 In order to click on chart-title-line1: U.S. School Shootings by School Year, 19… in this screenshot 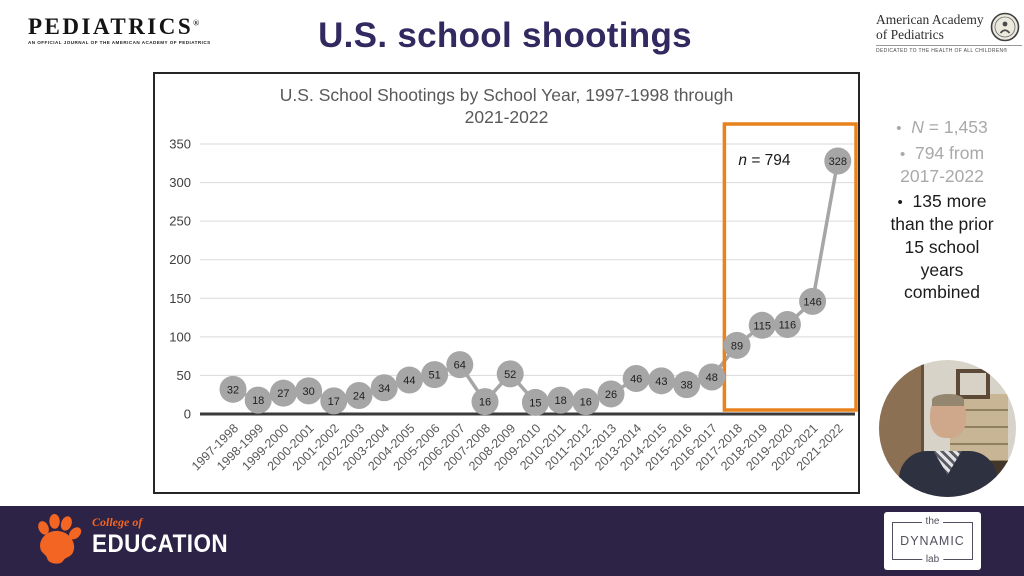, I will do `click(506, 95)`.